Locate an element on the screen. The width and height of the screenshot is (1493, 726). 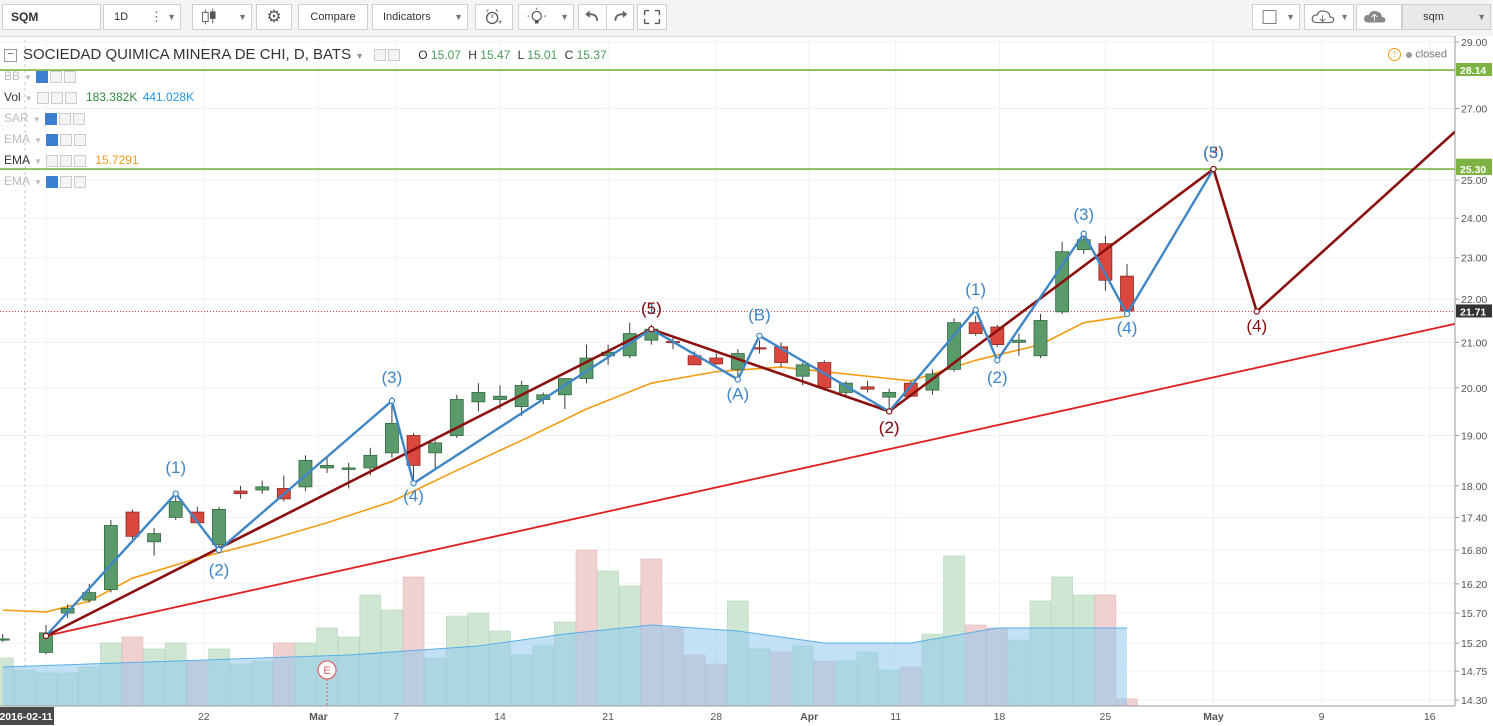
volume-ma-area is located at coordinates (564, 665).